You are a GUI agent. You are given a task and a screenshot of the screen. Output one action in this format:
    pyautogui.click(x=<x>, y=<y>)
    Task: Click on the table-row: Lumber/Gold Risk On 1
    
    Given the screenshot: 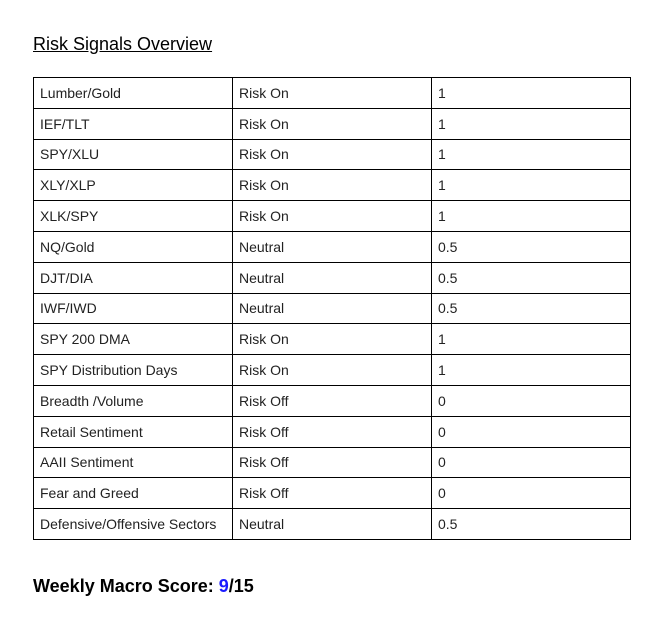 What is the action you would take?
    pyautogui.click(x=332, y=93)
    